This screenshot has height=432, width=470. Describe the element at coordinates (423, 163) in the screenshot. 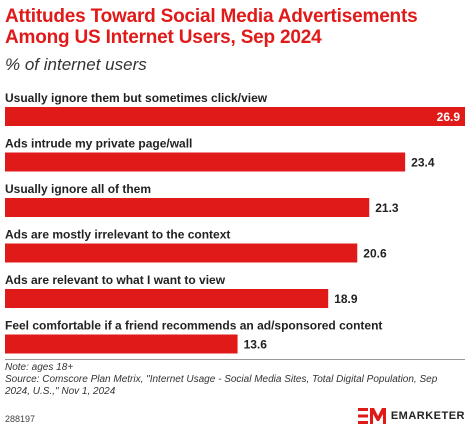

I see `value-label: 23.4` at that location.